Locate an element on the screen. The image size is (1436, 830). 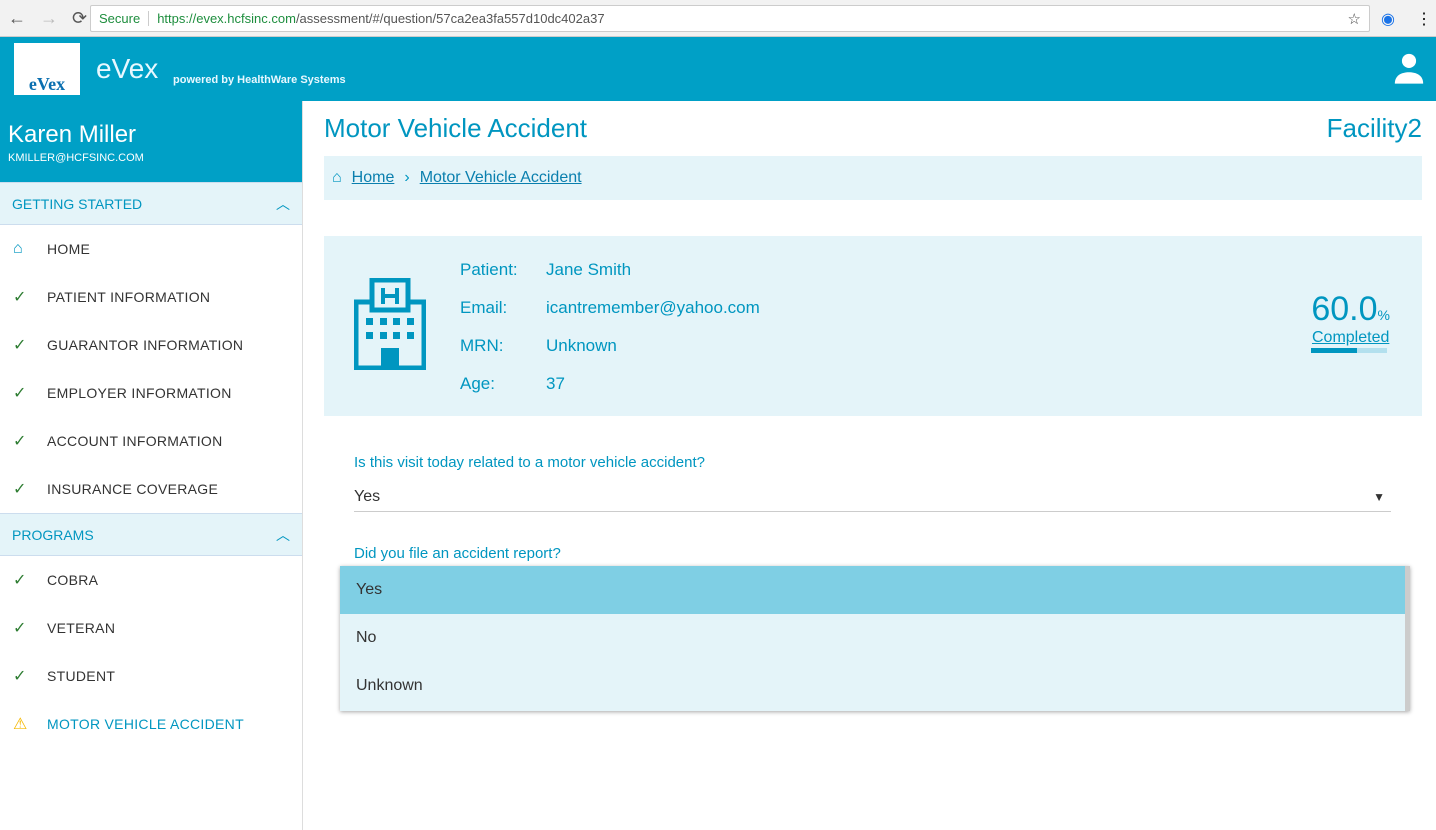
accident-report-dropdown: Yes No Unknown is located at coordinates (875, 638).